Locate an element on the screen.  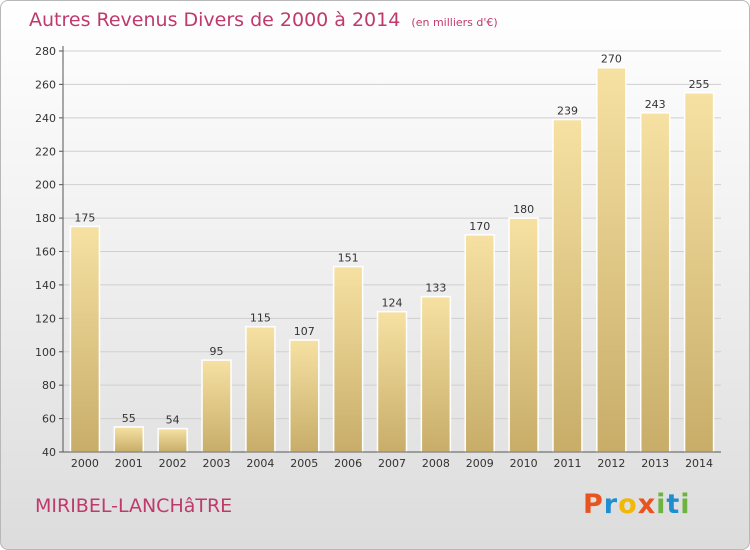
bar-2002 is located at coordinates (172, 440).